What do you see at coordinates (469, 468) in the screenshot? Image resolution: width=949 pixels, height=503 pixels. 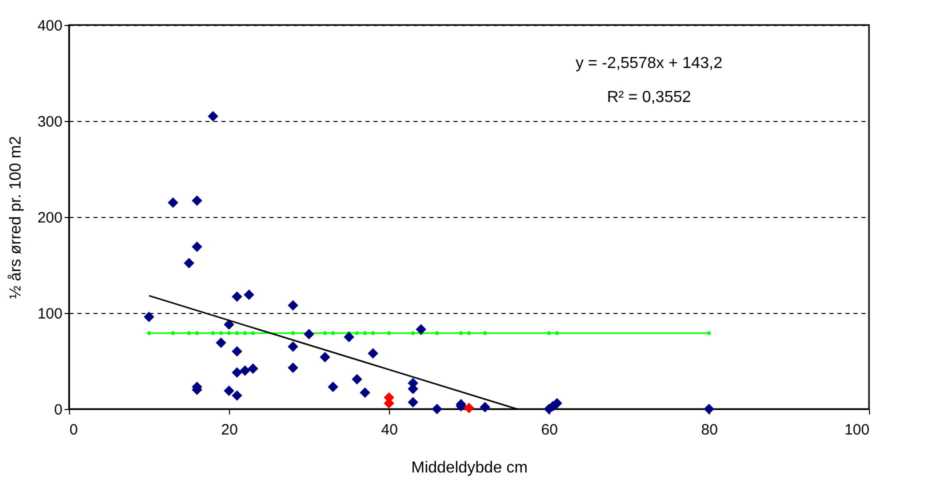 I see `x-axis-title: Middeldybde cm` at bounding box center [469, 468].